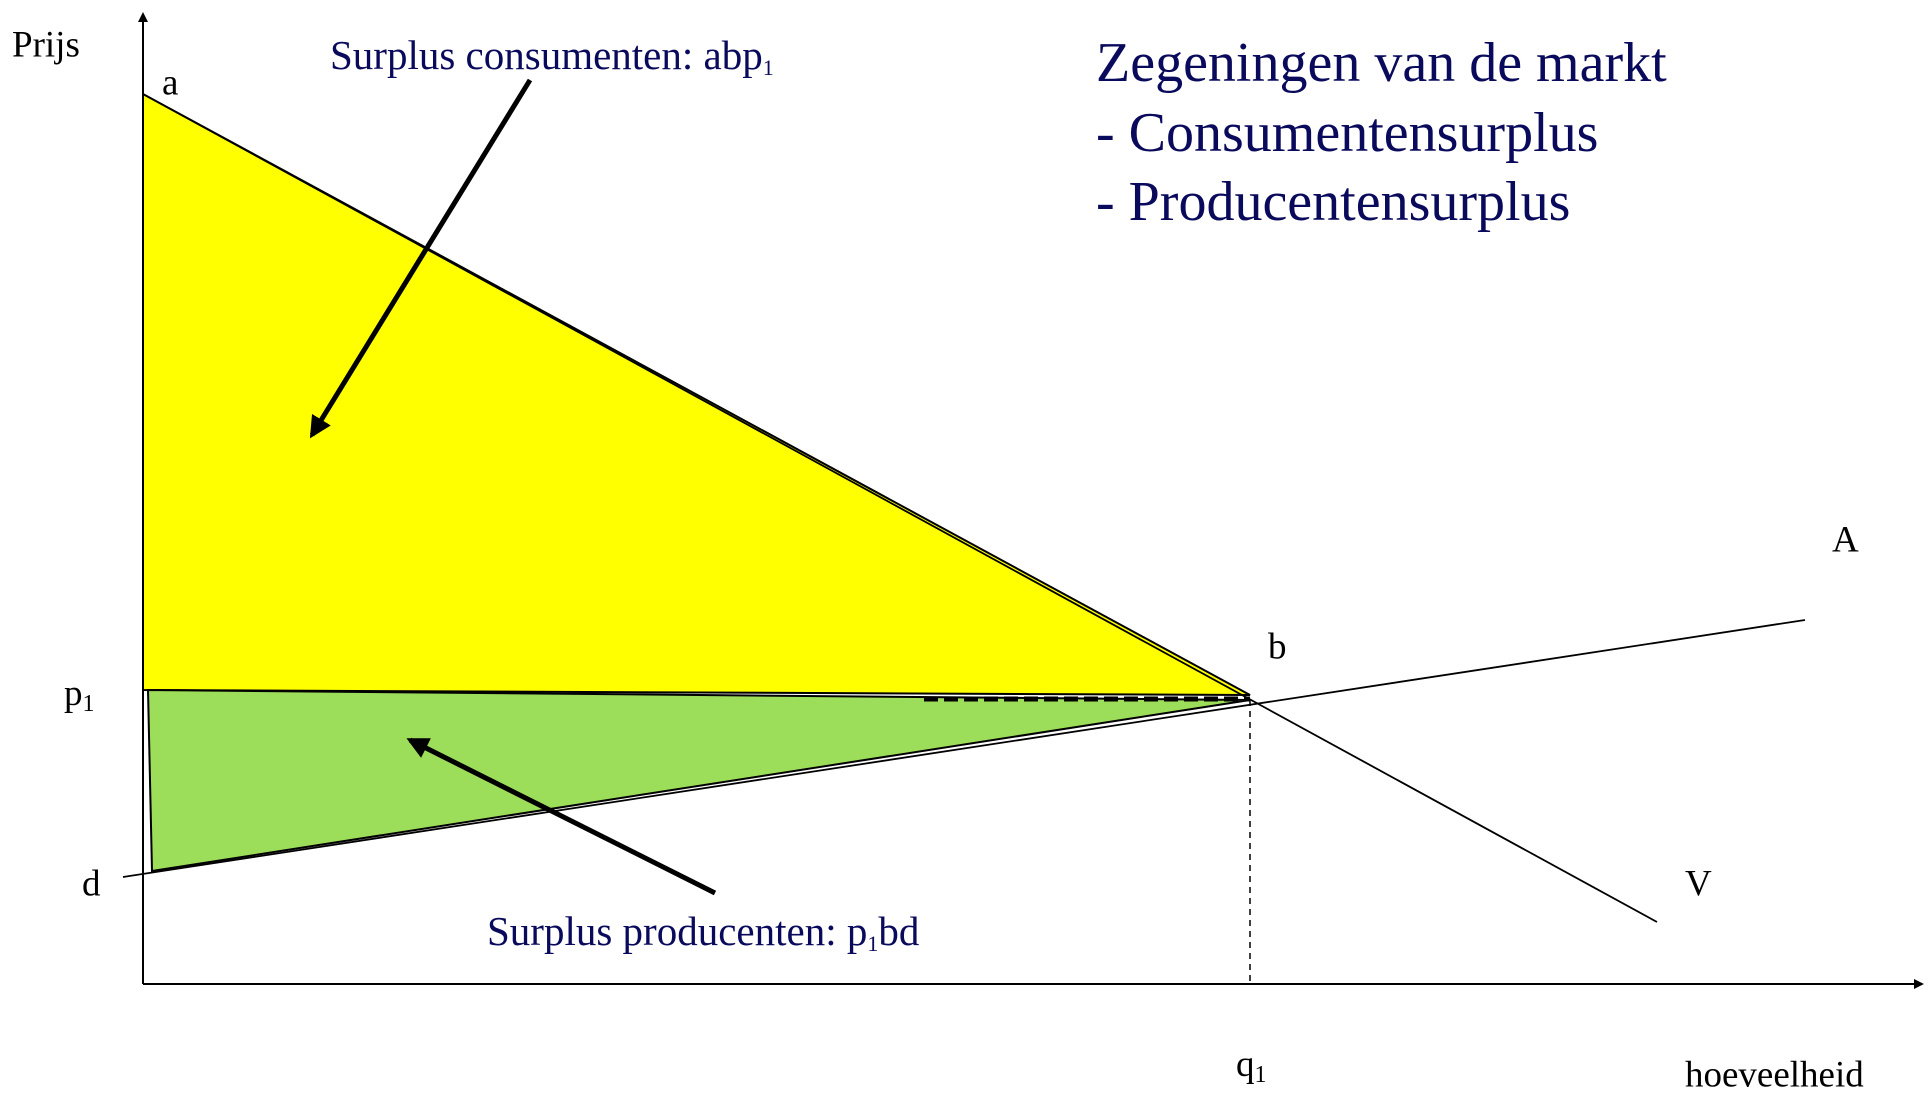 The height and width of the screenshot is (1096, 1932). What do you see at coordinates (1251, 1065) in the screenshot?
I see `point-label: q1` at bounding box center [1251, 1065].